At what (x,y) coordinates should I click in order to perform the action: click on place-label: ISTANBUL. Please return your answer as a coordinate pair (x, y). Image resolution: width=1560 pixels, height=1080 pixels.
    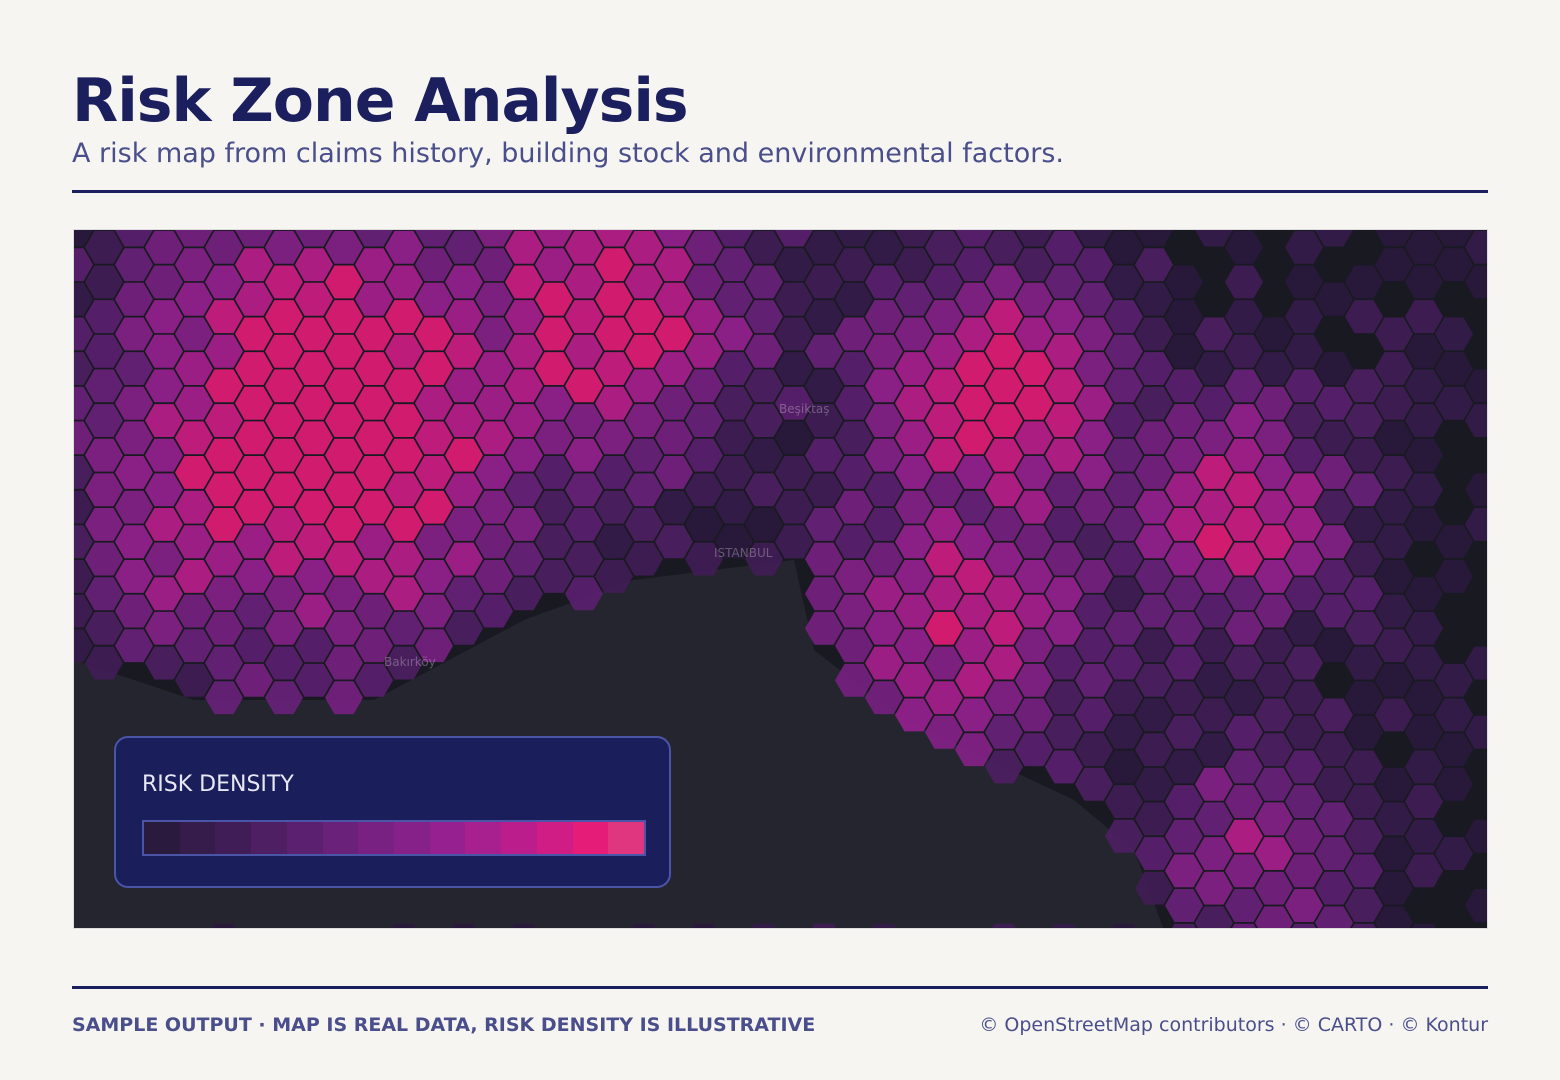
    Looking at the image, I should click on (743, 553).